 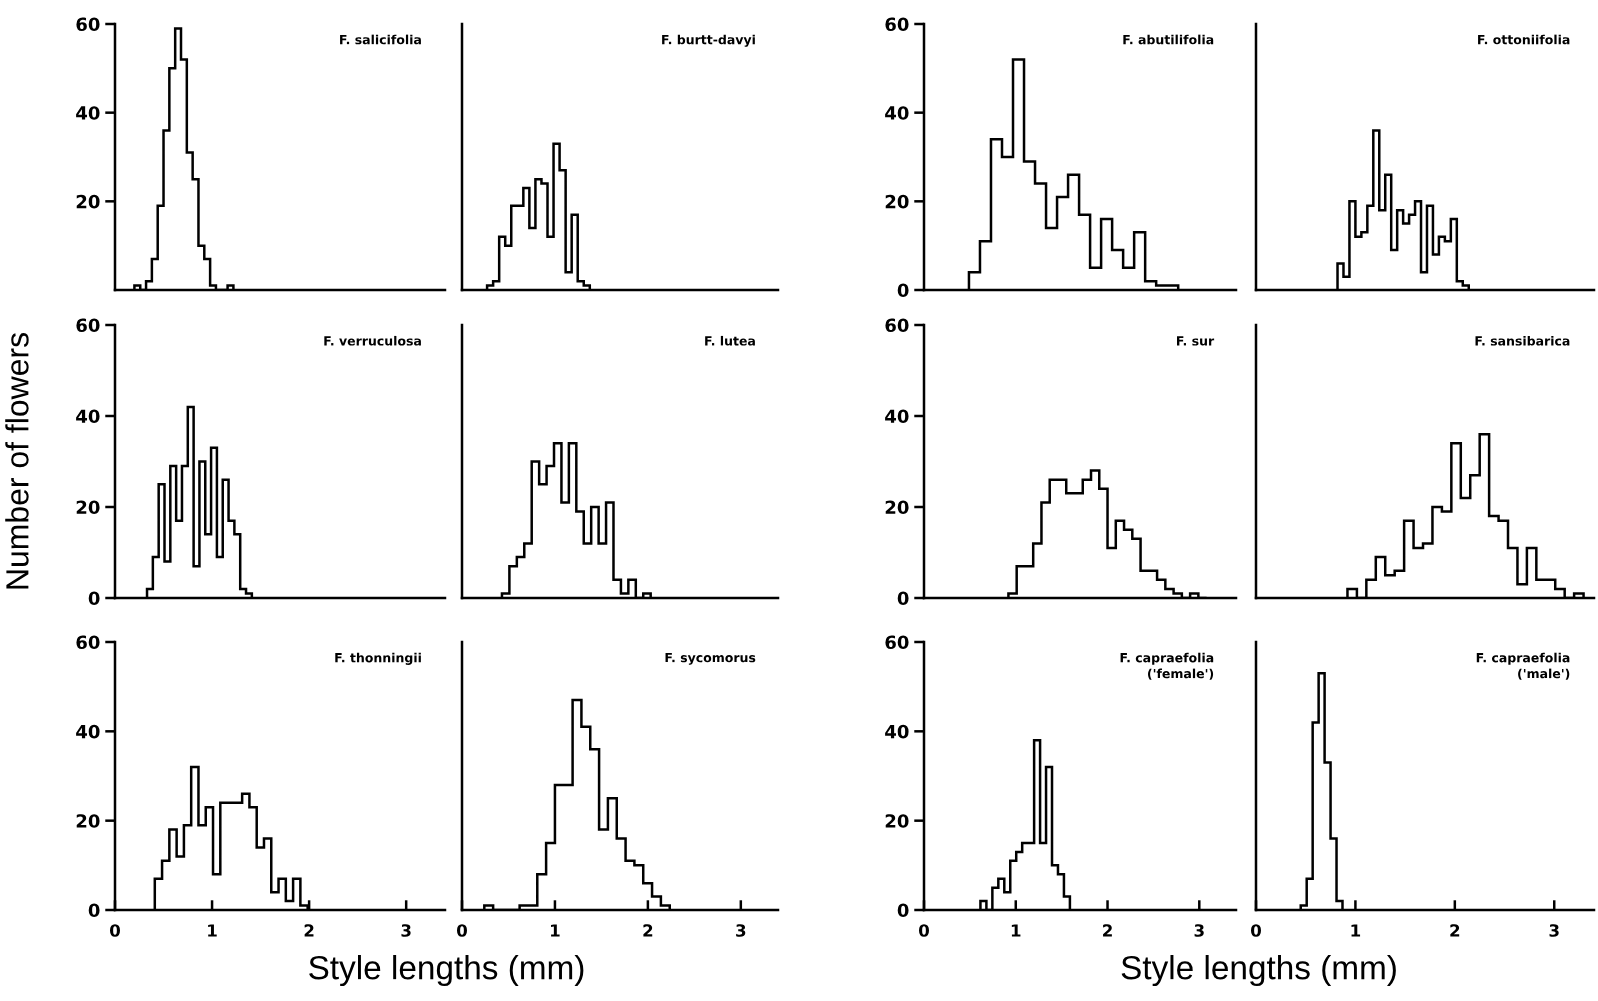 I want to click on text: F. sansibarica, so click(x=1522, y=340).